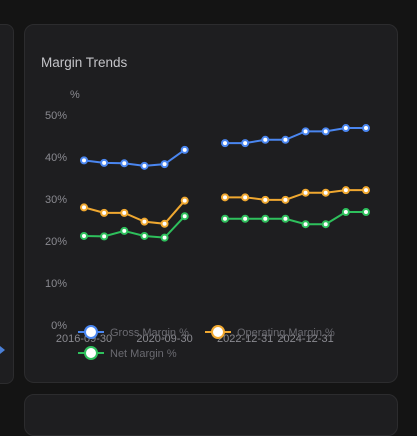 This screenshot has width=417, height=436. I want to click on y-tick-label: 20%, so click(56, 242).